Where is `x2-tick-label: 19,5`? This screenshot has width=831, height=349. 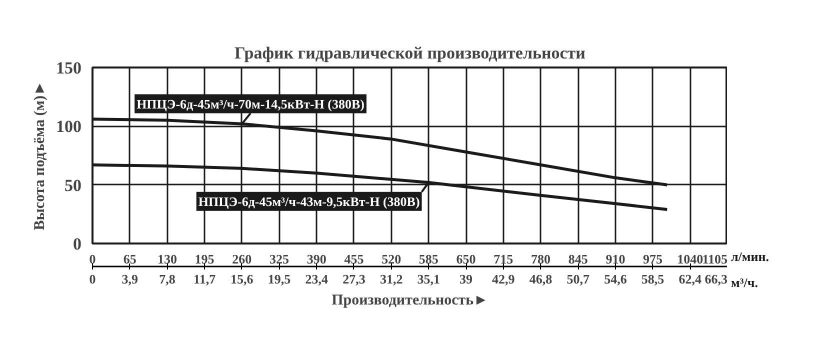 x2-tick-label: 19,5 is located at coordinates (280, 279).